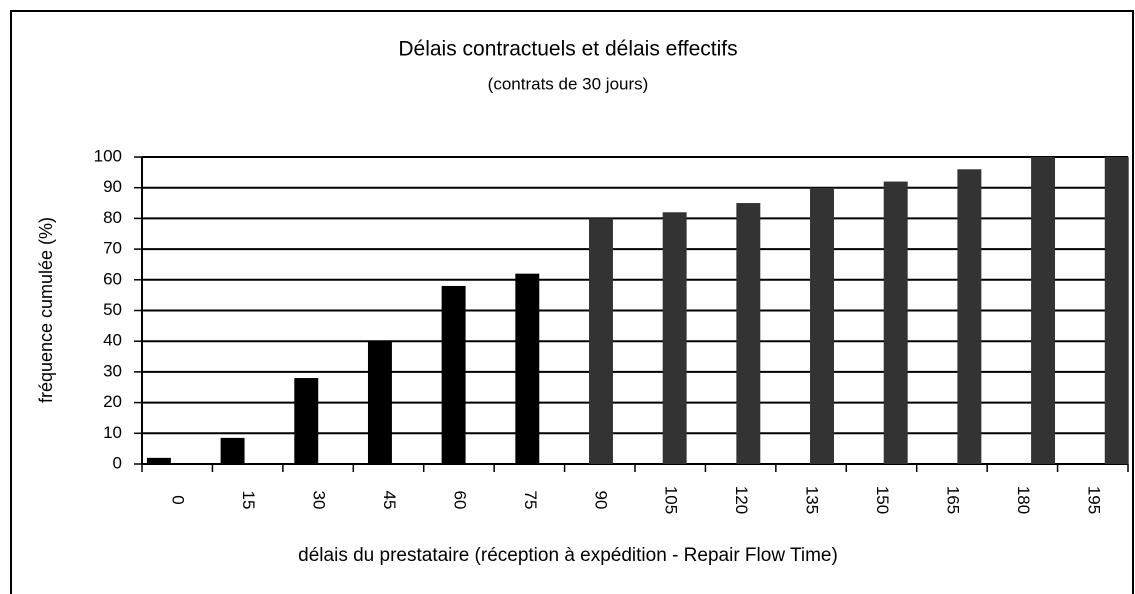 The image size is (1135, 594). I want to click on y-tick-label: 70, so click(112, 248).